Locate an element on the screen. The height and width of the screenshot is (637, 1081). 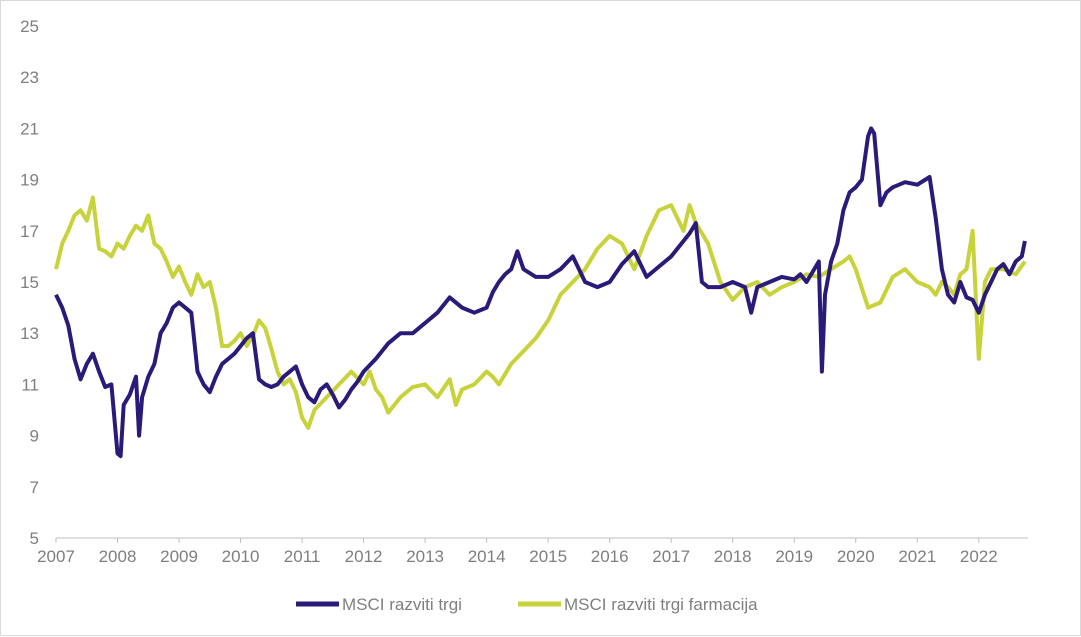
legend-item-msci-razviti-trgi: MSCI razviti trgi is located at coordinates (379, 604).